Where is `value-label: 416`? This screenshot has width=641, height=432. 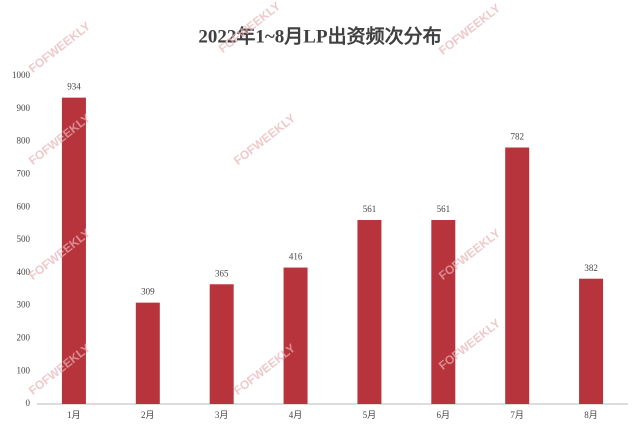
value-label: 416 is located at coordinates (296, 257).